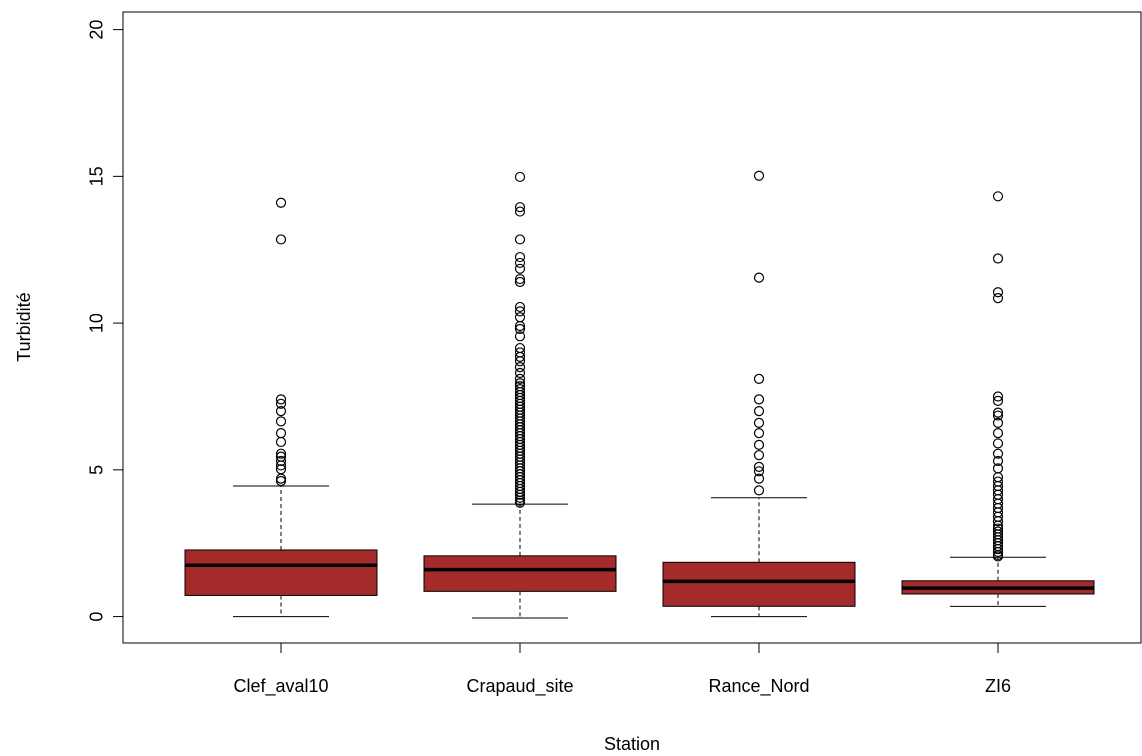  I want to click on box-clef-aval10, so click(281, 407).